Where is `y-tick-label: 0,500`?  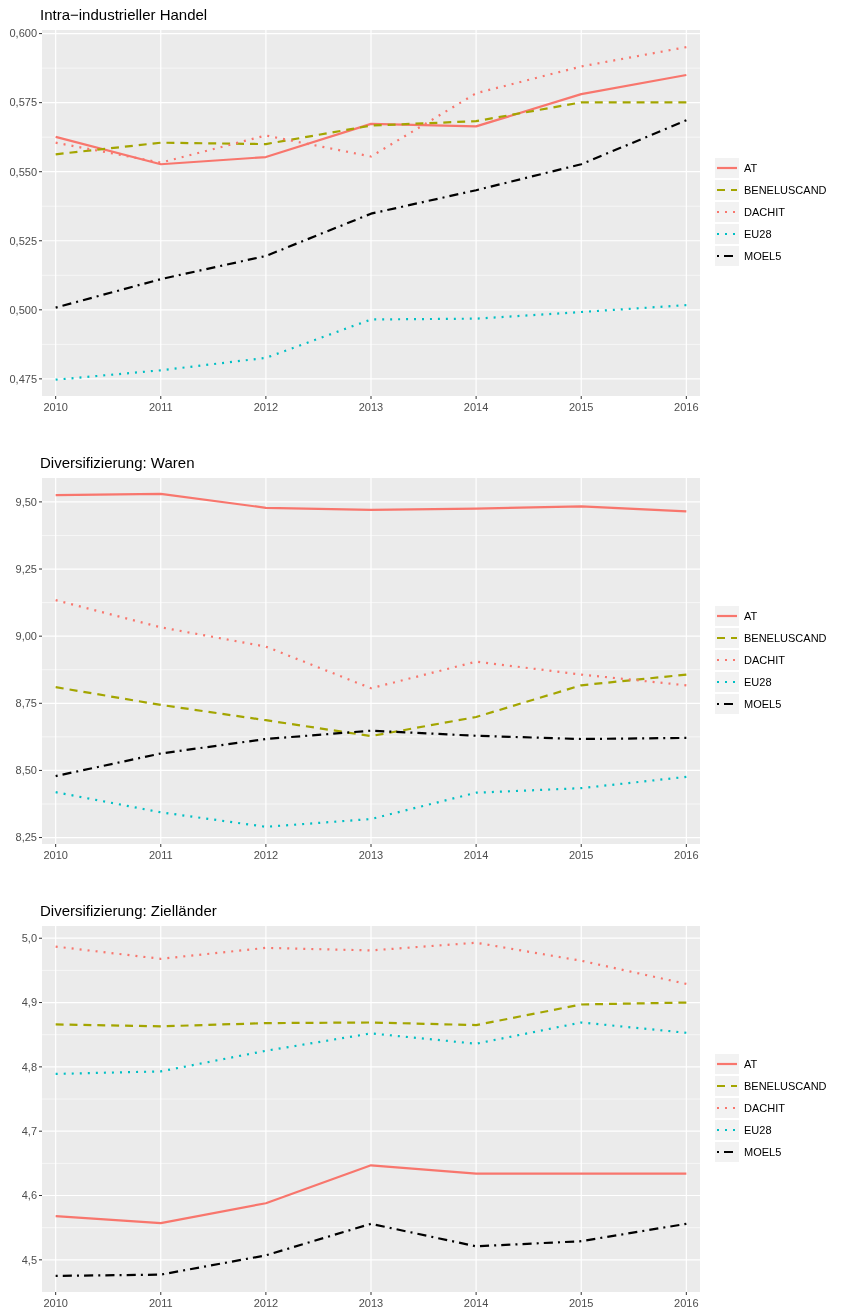 y-tick-label: 0,500 is located at coordinates (23, 309).